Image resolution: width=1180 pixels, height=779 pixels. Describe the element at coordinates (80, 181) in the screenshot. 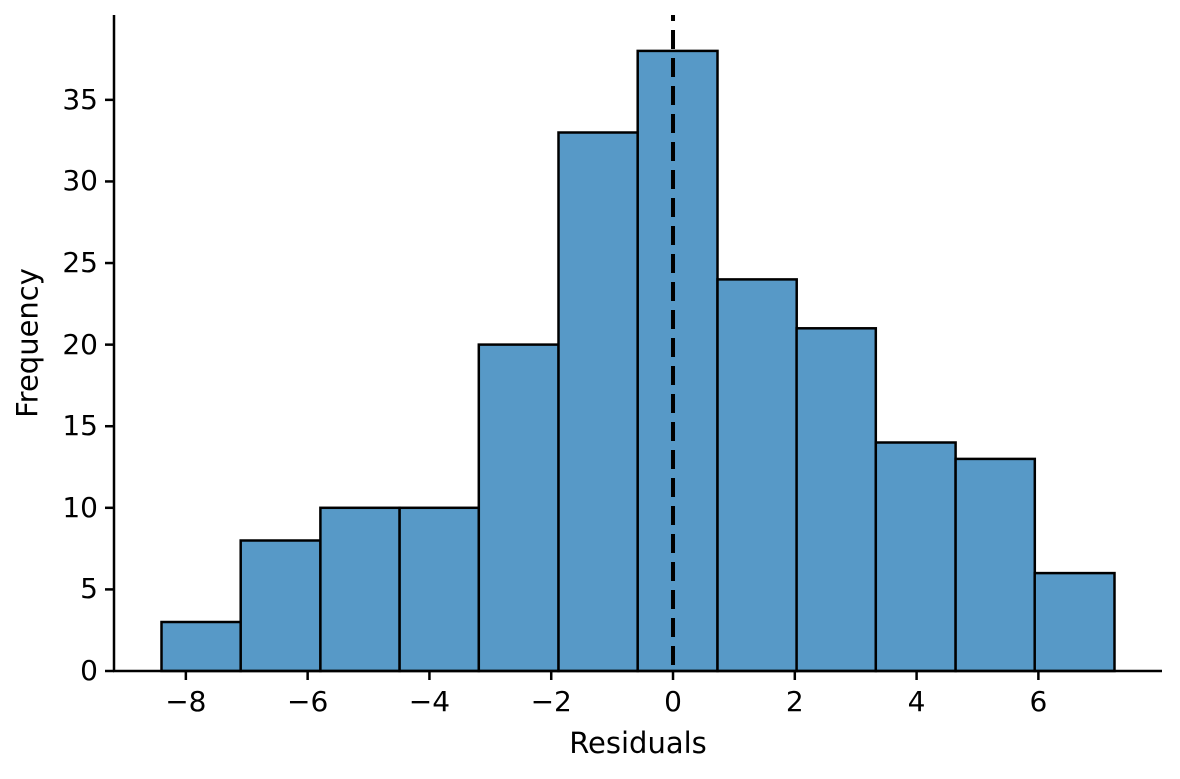

I see `y-tick-label: 30` at that location.